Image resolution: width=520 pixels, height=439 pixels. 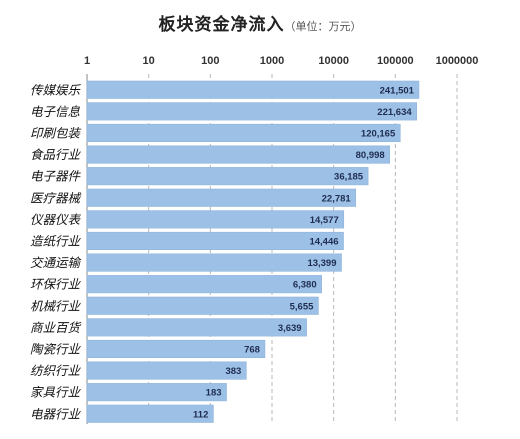 What do you see at coordinates (302, 306) in the screenshot?
I see `data-label: 5,655` at bounding box center [302, 306].